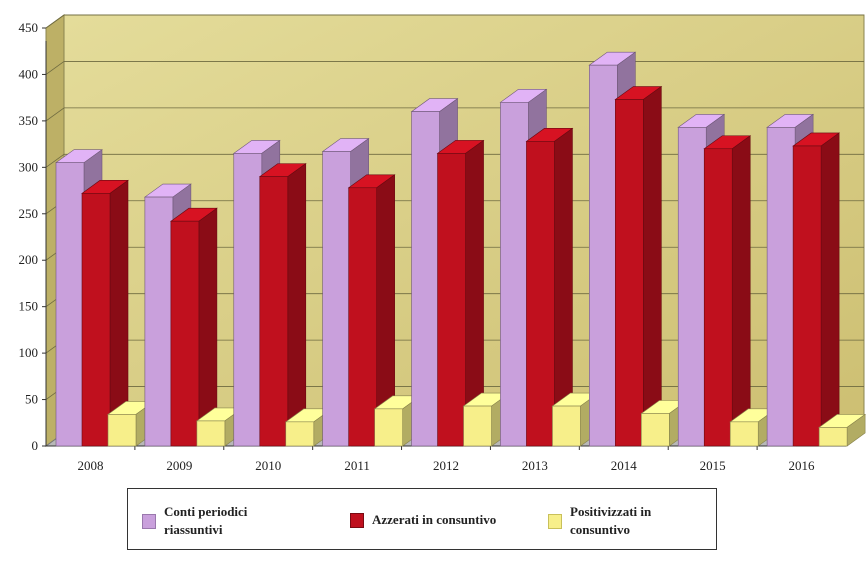 This screenshot has width=868, height=565. Describe the element at coordinates (610, 521) in the screenshot. I see `legend-label-positivizzati: Positivizzati in consuntivo` at that location.